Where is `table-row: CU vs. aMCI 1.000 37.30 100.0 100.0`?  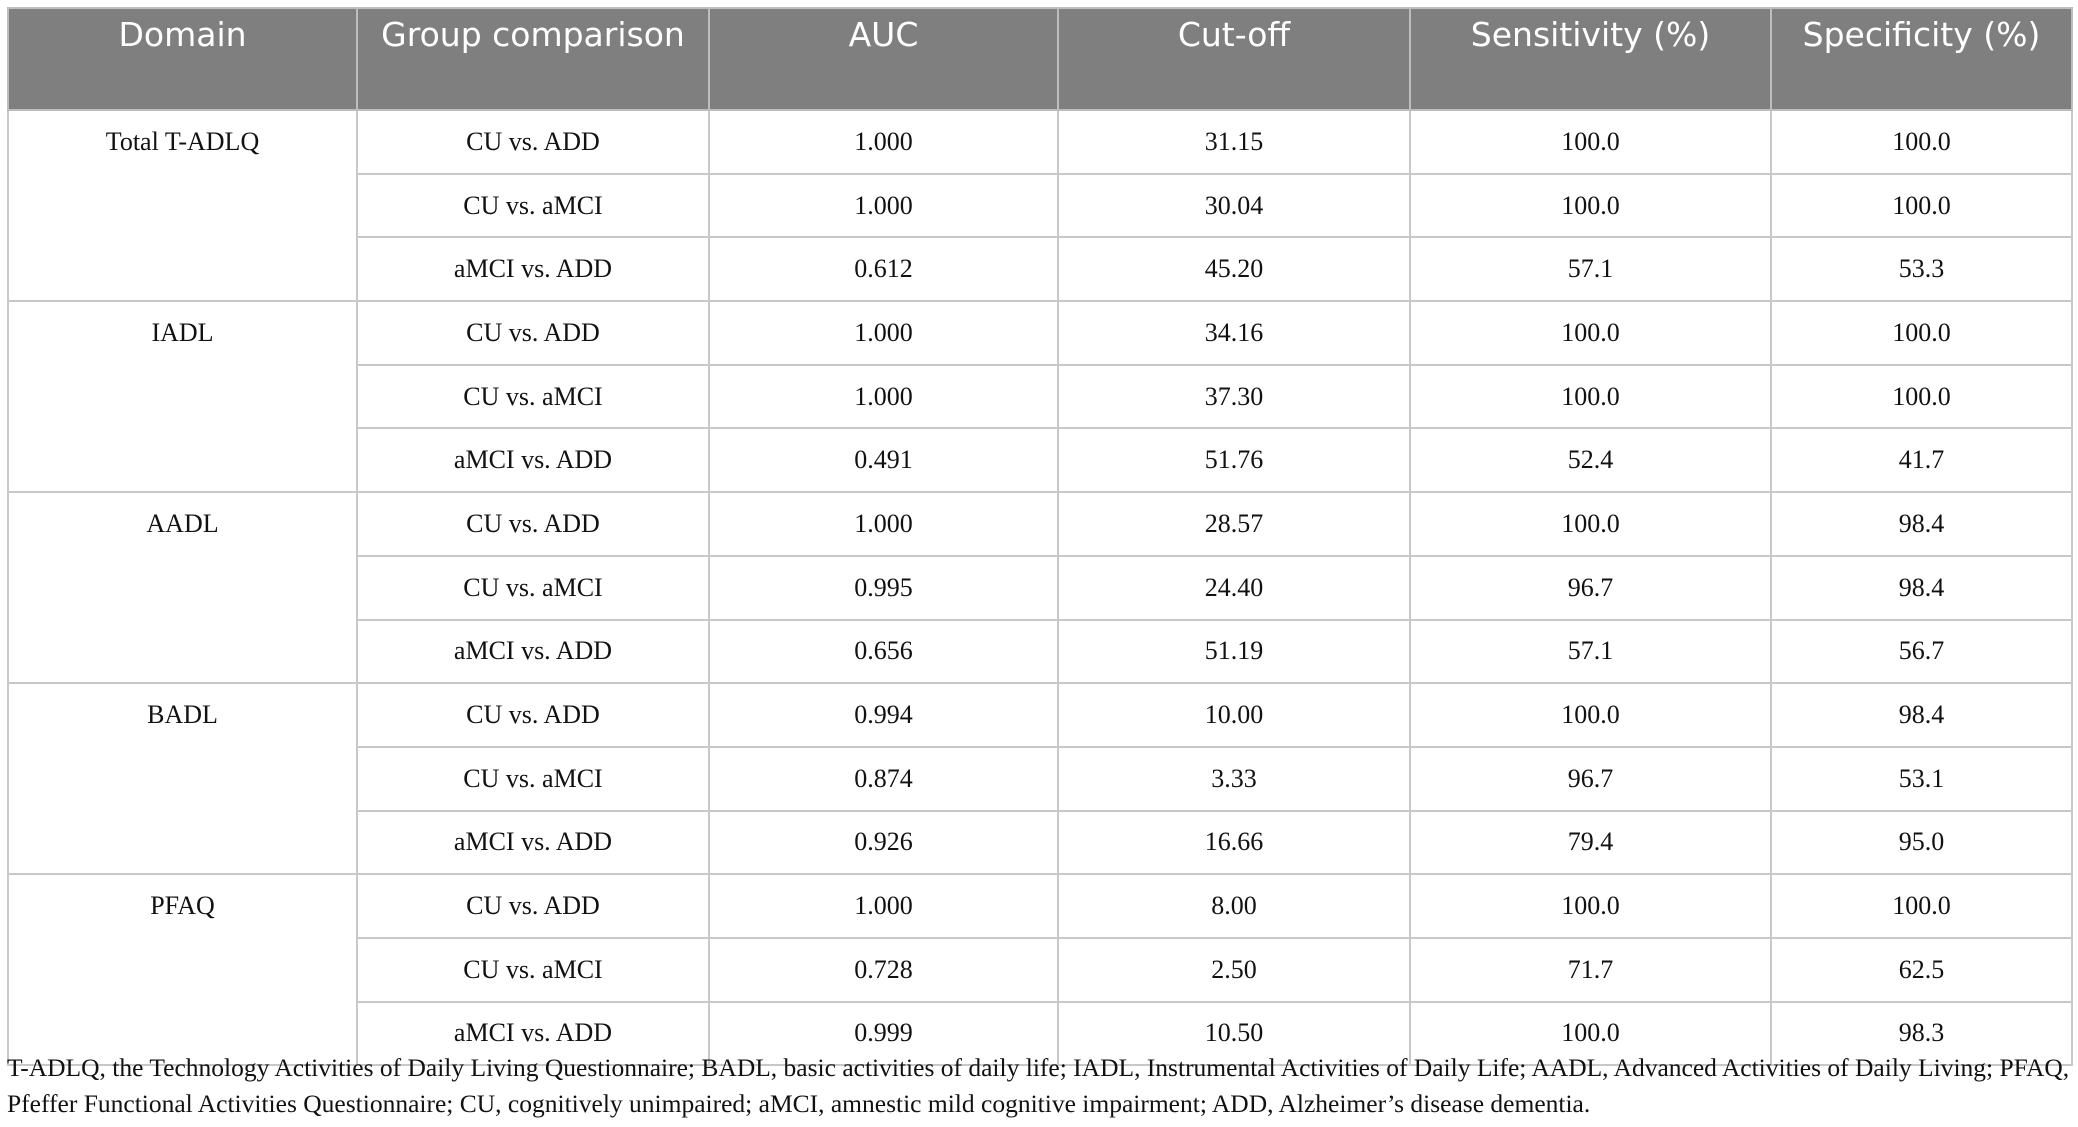
table-row: CU vs. aMCI 1.000 37.30 100.0 100.0 is located at coordinates (1040, 396).